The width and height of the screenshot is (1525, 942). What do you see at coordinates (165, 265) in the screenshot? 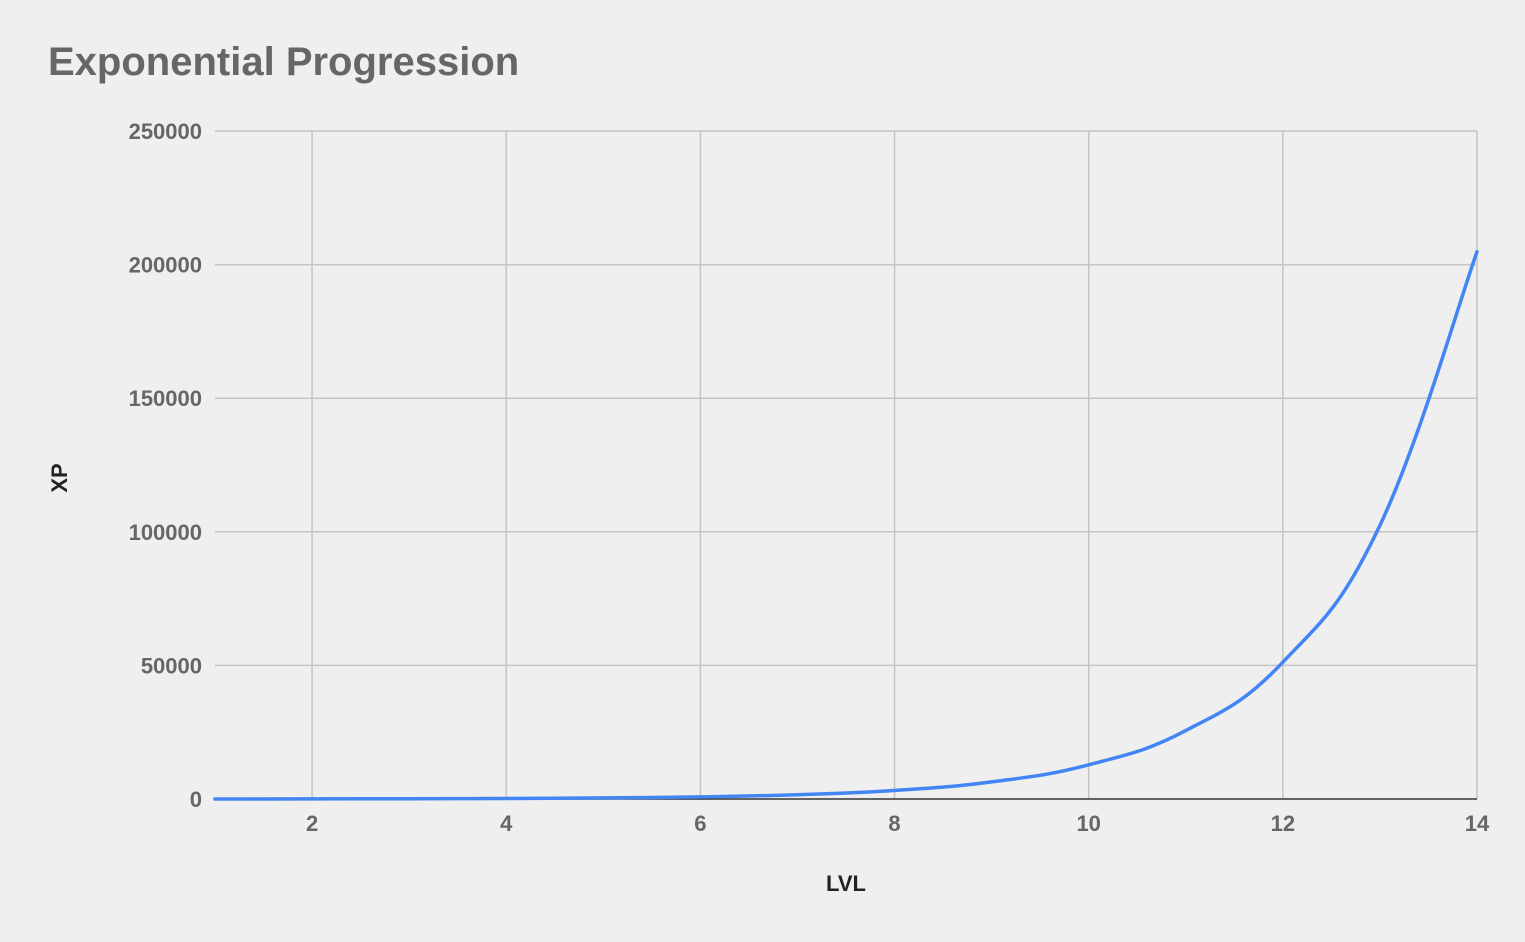
I see `y-tick-label: 200000` at bounding box center [165, 265].